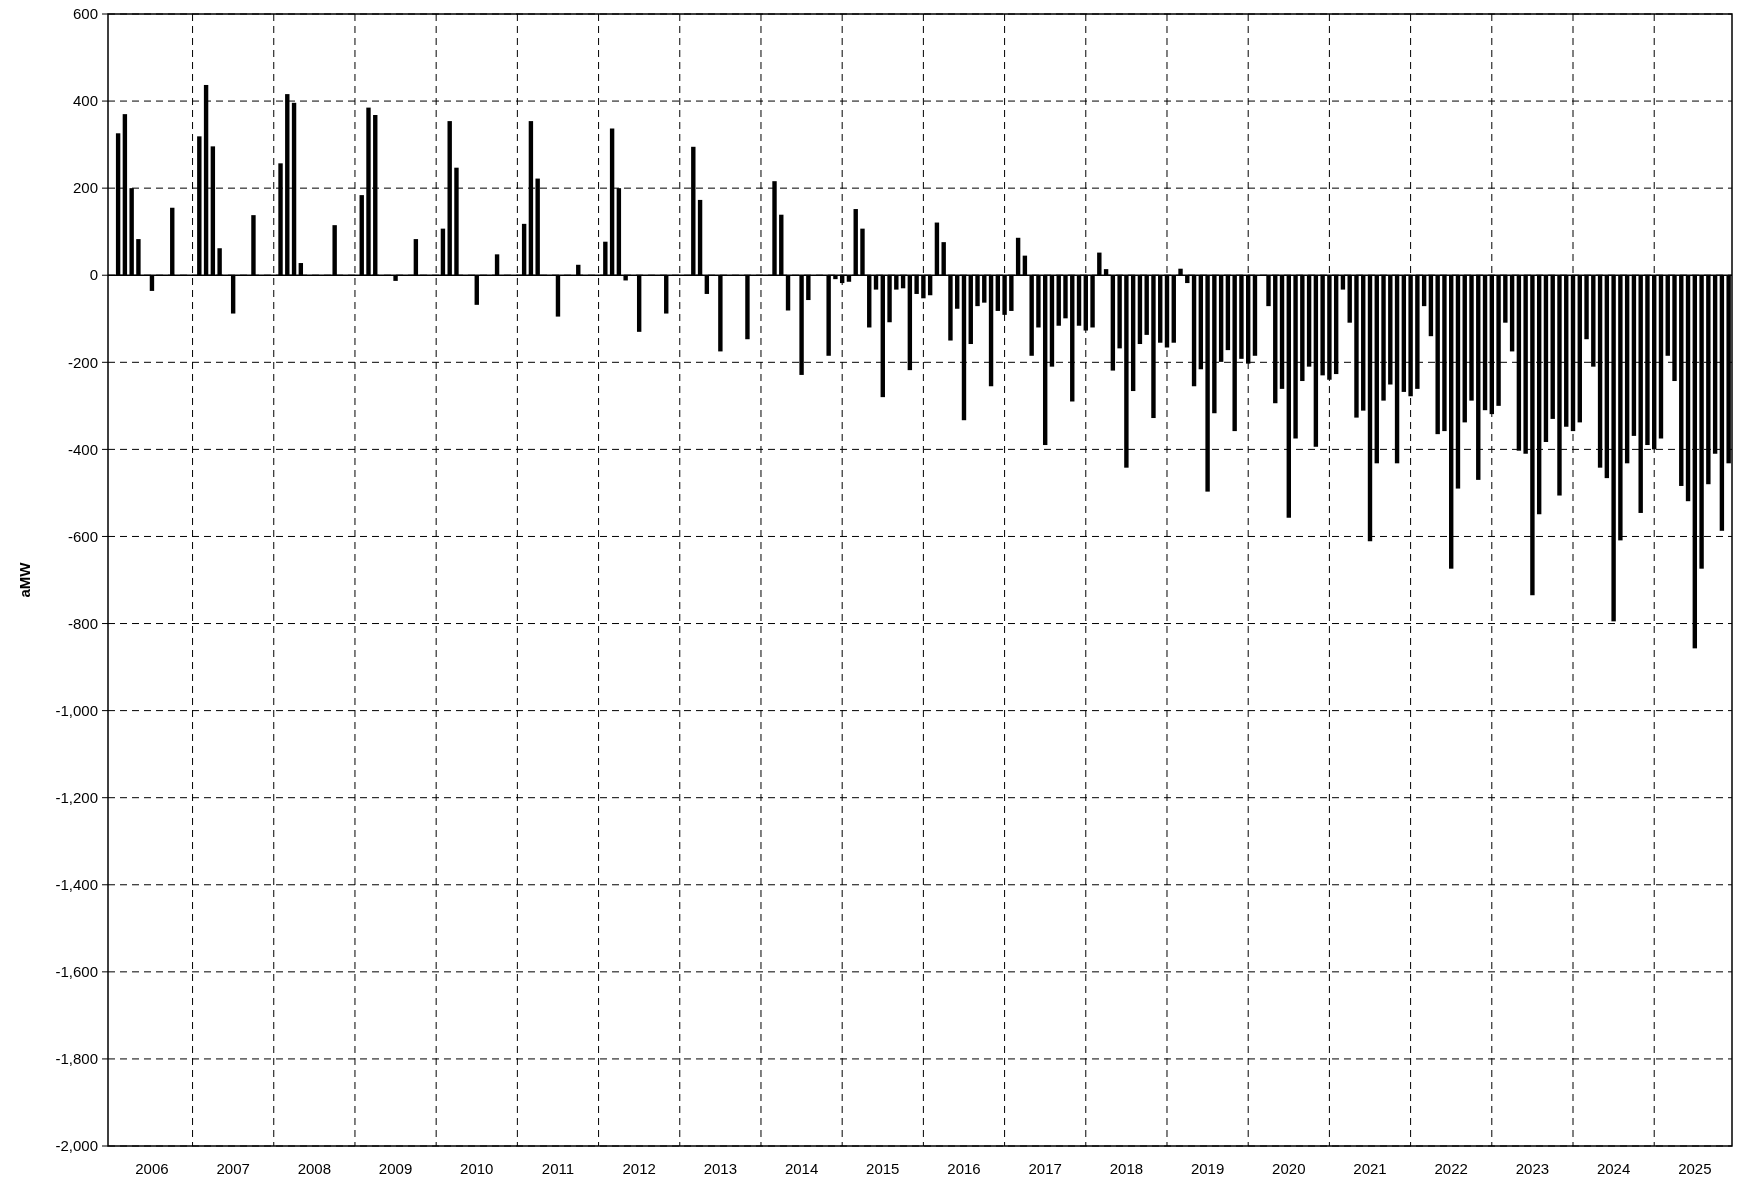  What do you see at coordinates (82, 362) in the screenshot?
I see `y-tick-label: -200` at bounding box center [82, 362].